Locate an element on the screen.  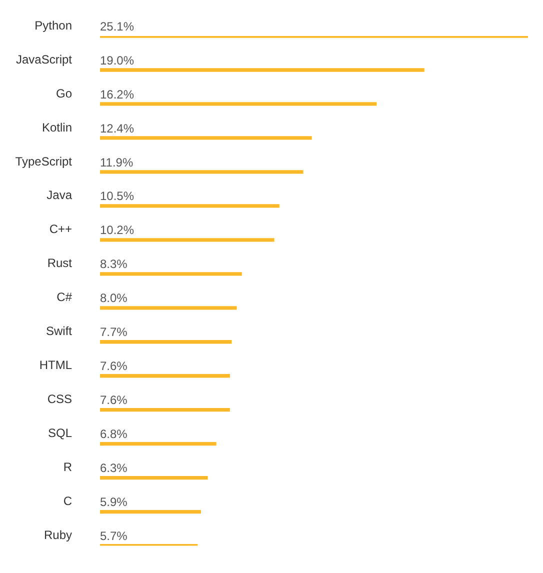
data-label: 5.9% is located at coordinates (114, 502).